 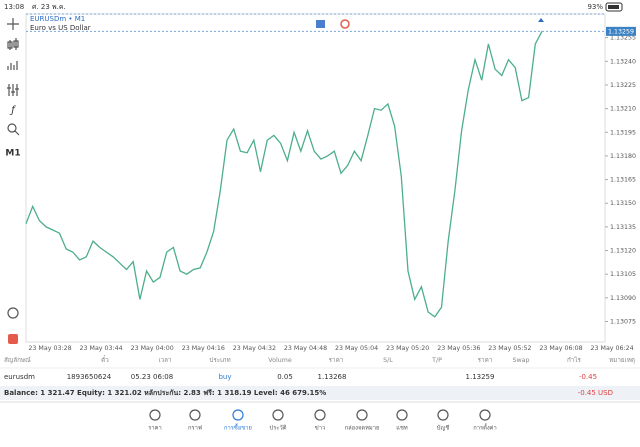 I want to click on chart-title: EURUSDm • M1, so click(x=57, y=19).